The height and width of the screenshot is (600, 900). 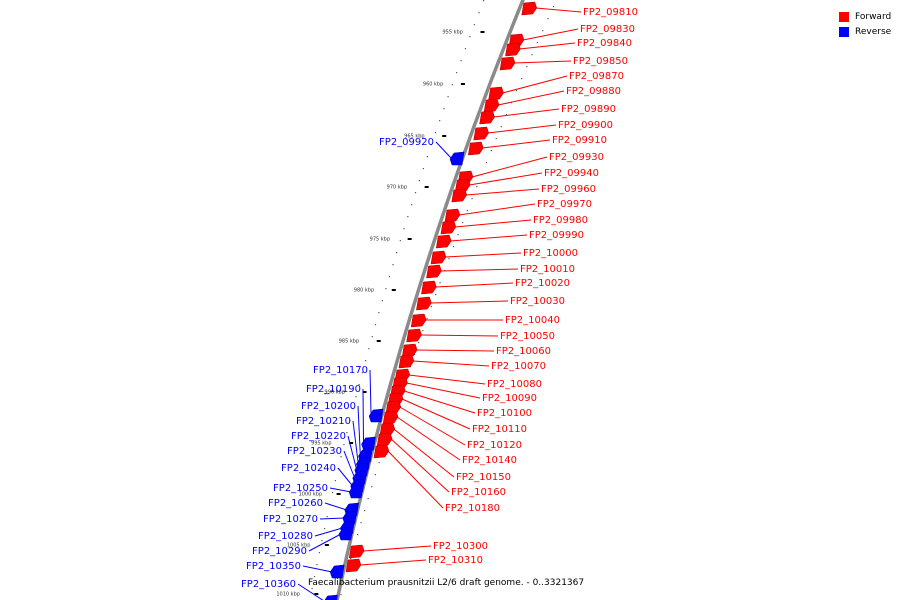 What do you see at coordinates (865, 24) in the screenshot?
I see `legend: Forward Reverse` at bounding box center [865, 24].